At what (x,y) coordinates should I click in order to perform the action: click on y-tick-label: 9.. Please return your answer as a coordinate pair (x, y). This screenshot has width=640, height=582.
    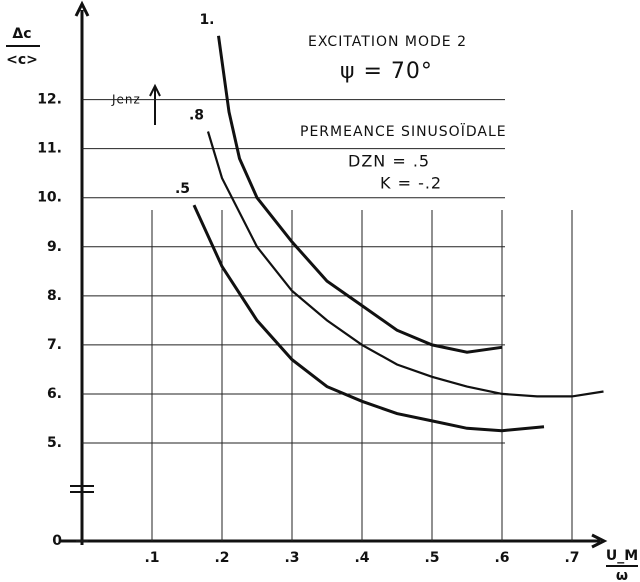
    Looking at the image, I should click on (54, 247).